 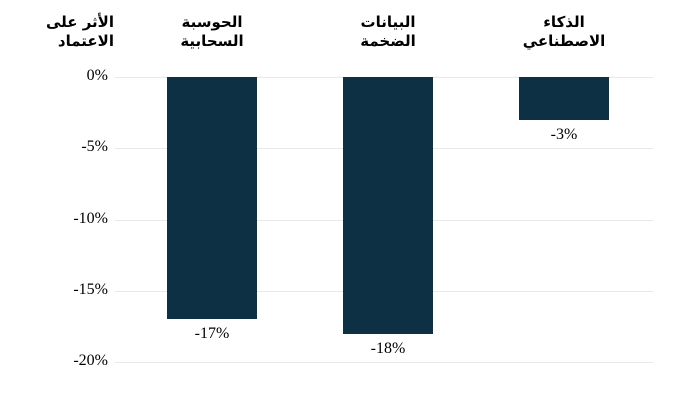 What do you see at coordinates (564, 31) in the screenshot?
I see `column-header: الذكاء الاصطناعي` at bounding box center [564, 31].